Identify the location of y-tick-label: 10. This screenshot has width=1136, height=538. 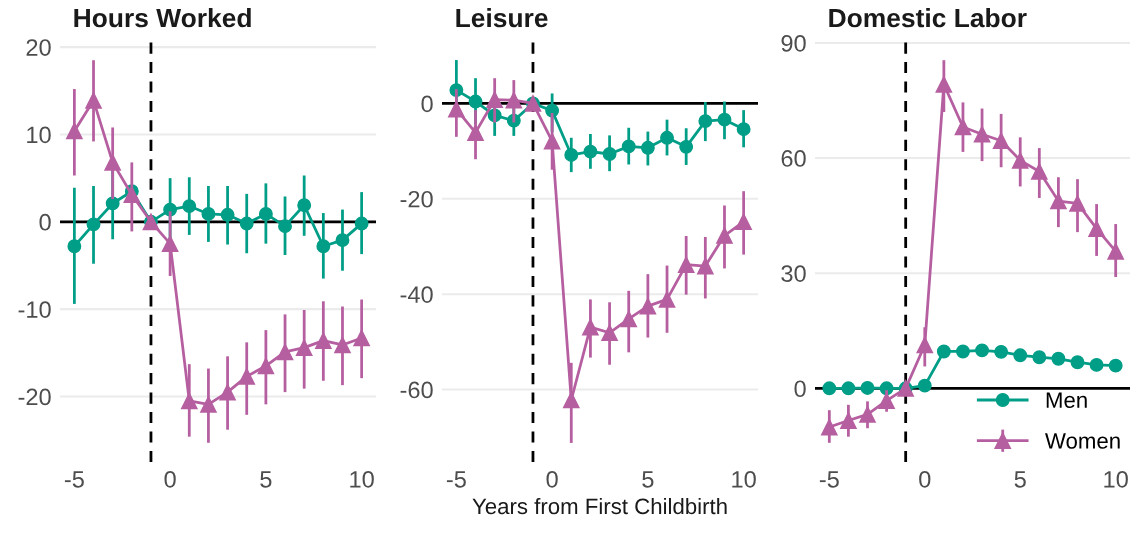
(39, 135).